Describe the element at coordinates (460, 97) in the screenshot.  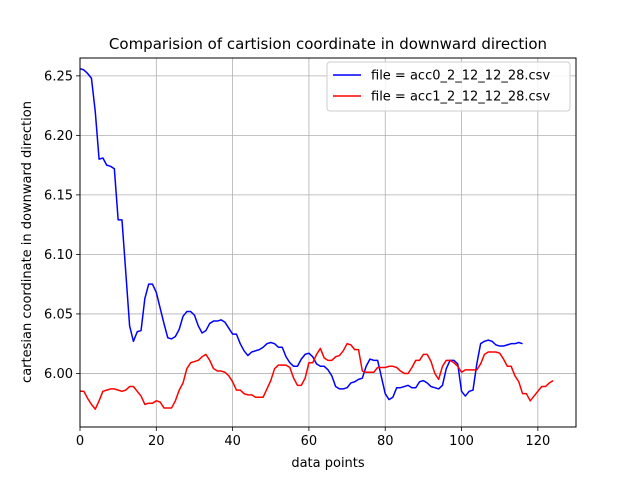
I see `legend-label-2: file = acc1_2_12_12_28.csv` at that location.